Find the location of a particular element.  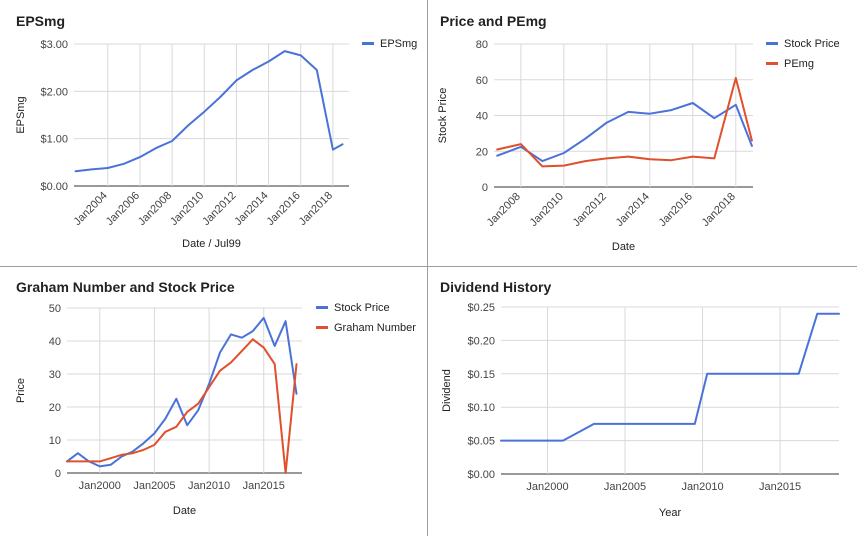

y-tick-label: $3.00 is located at coordinates (54, 45).